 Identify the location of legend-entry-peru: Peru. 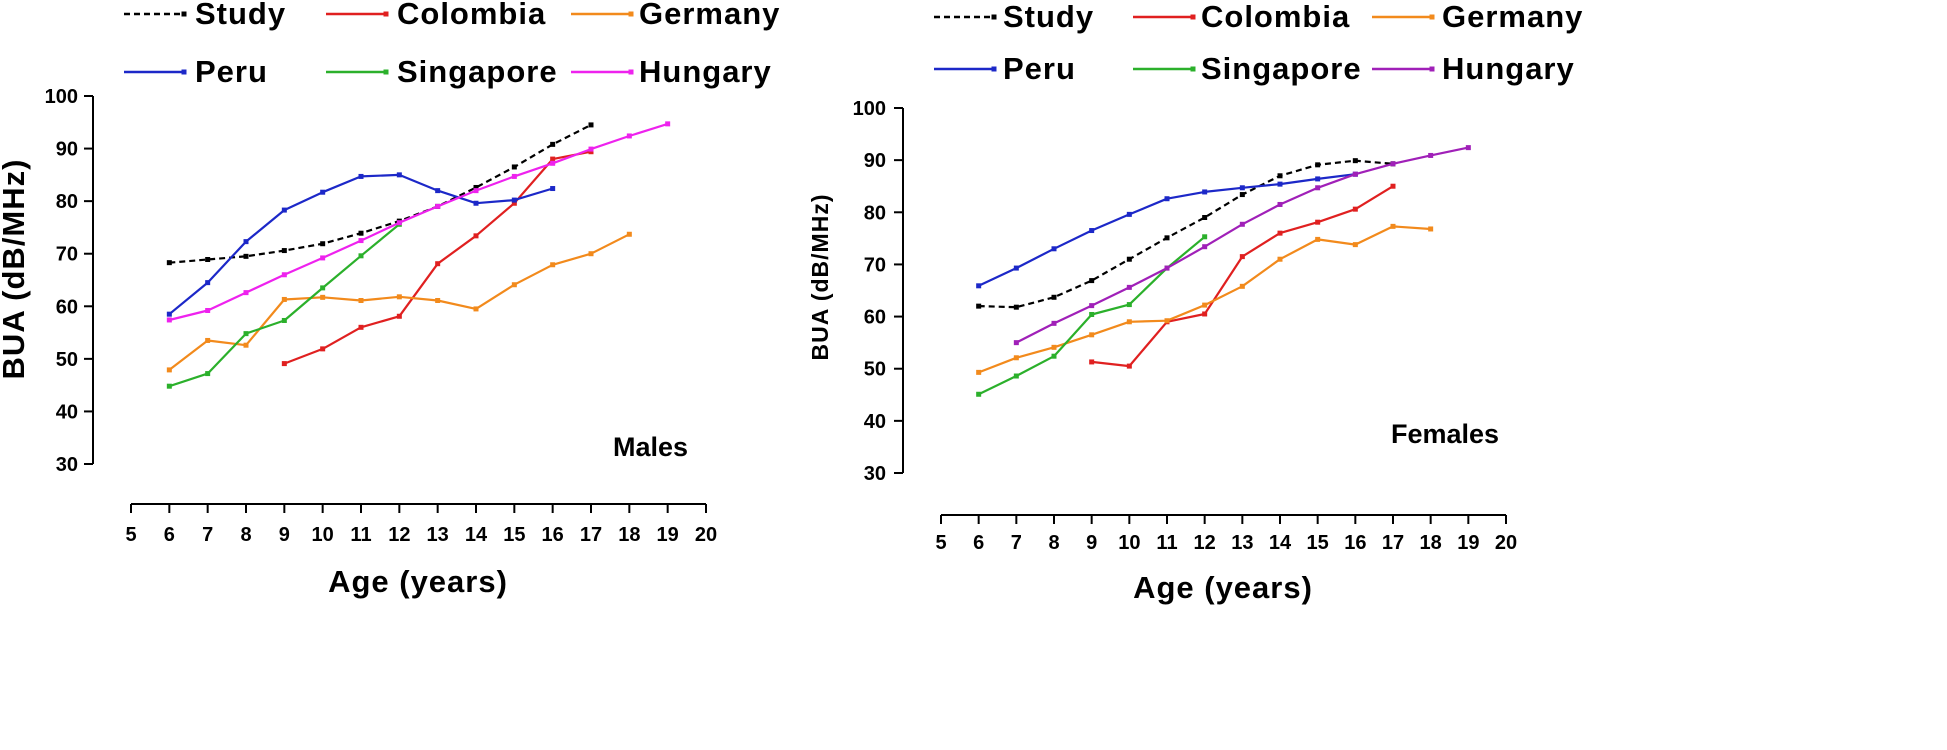
(195, 71).